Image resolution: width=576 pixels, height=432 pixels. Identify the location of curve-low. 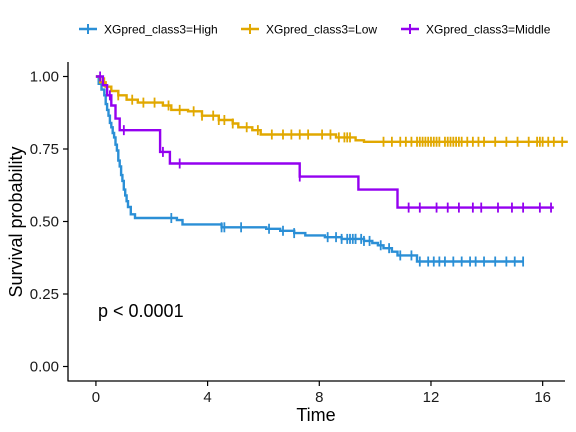
(331, 111).